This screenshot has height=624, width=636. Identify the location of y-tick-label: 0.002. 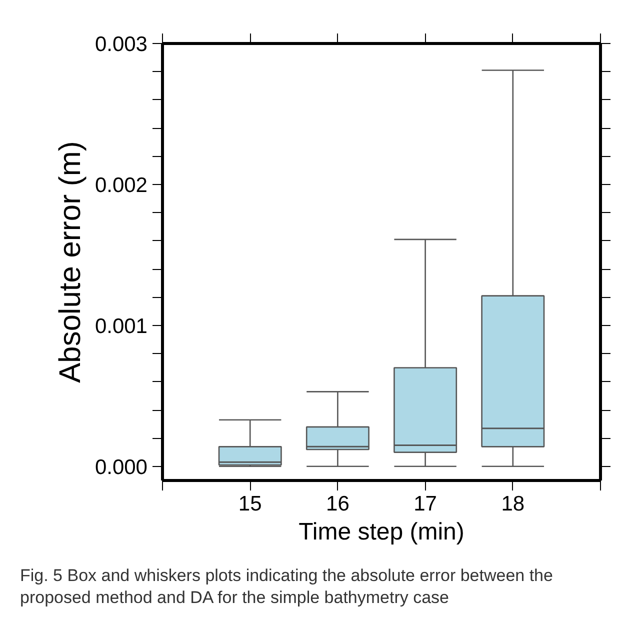
(121, 185).